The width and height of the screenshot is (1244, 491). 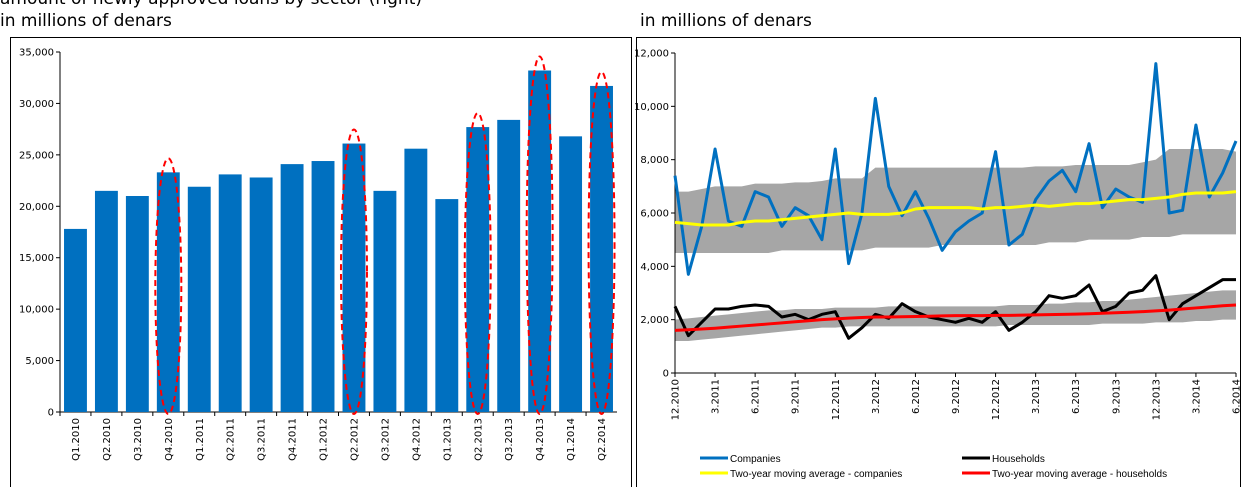 I want to click on y-tick-label: 6,000, so click(x=654, y=214).